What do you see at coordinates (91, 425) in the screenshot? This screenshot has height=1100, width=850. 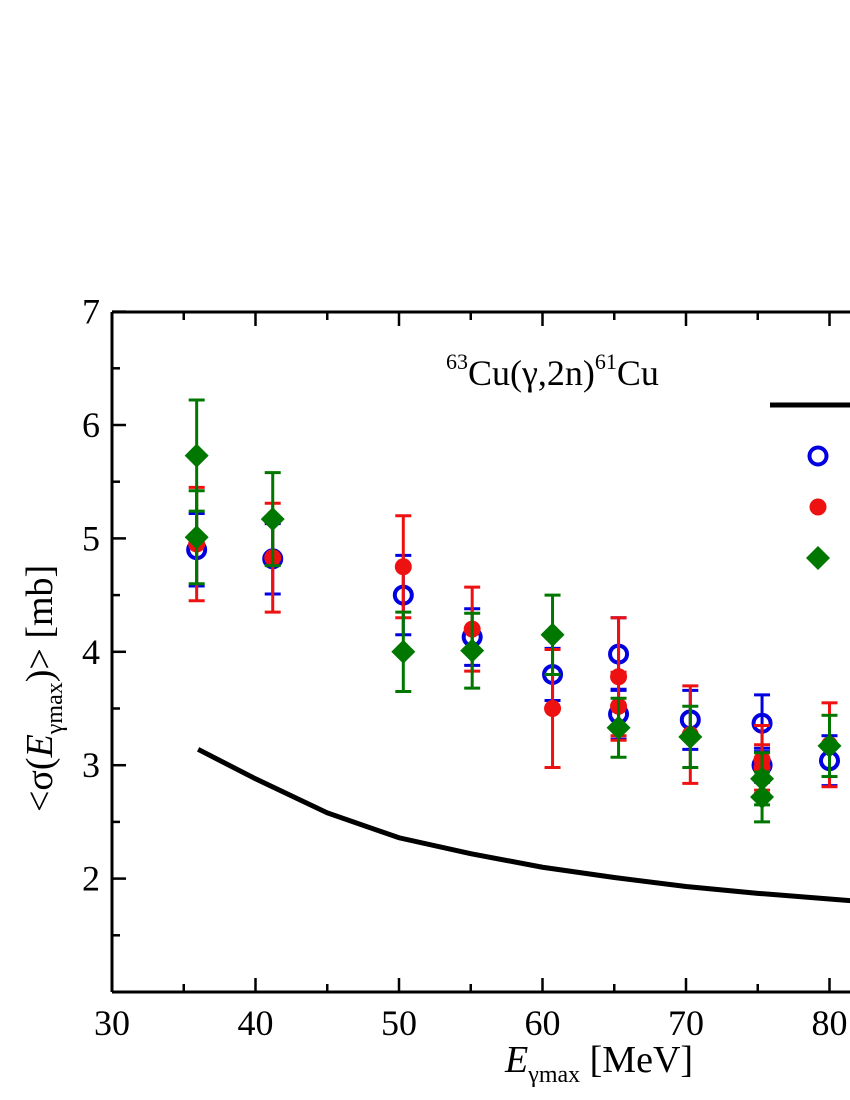 I see `y-tick-label: 6` at bounding box center [91, 425].